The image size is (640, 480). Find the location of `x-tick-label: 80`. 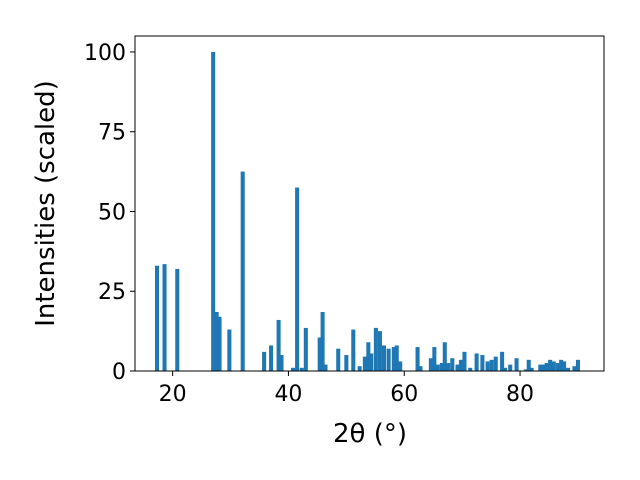

x-tick-label: 80 is located at coordinates (520, 394).